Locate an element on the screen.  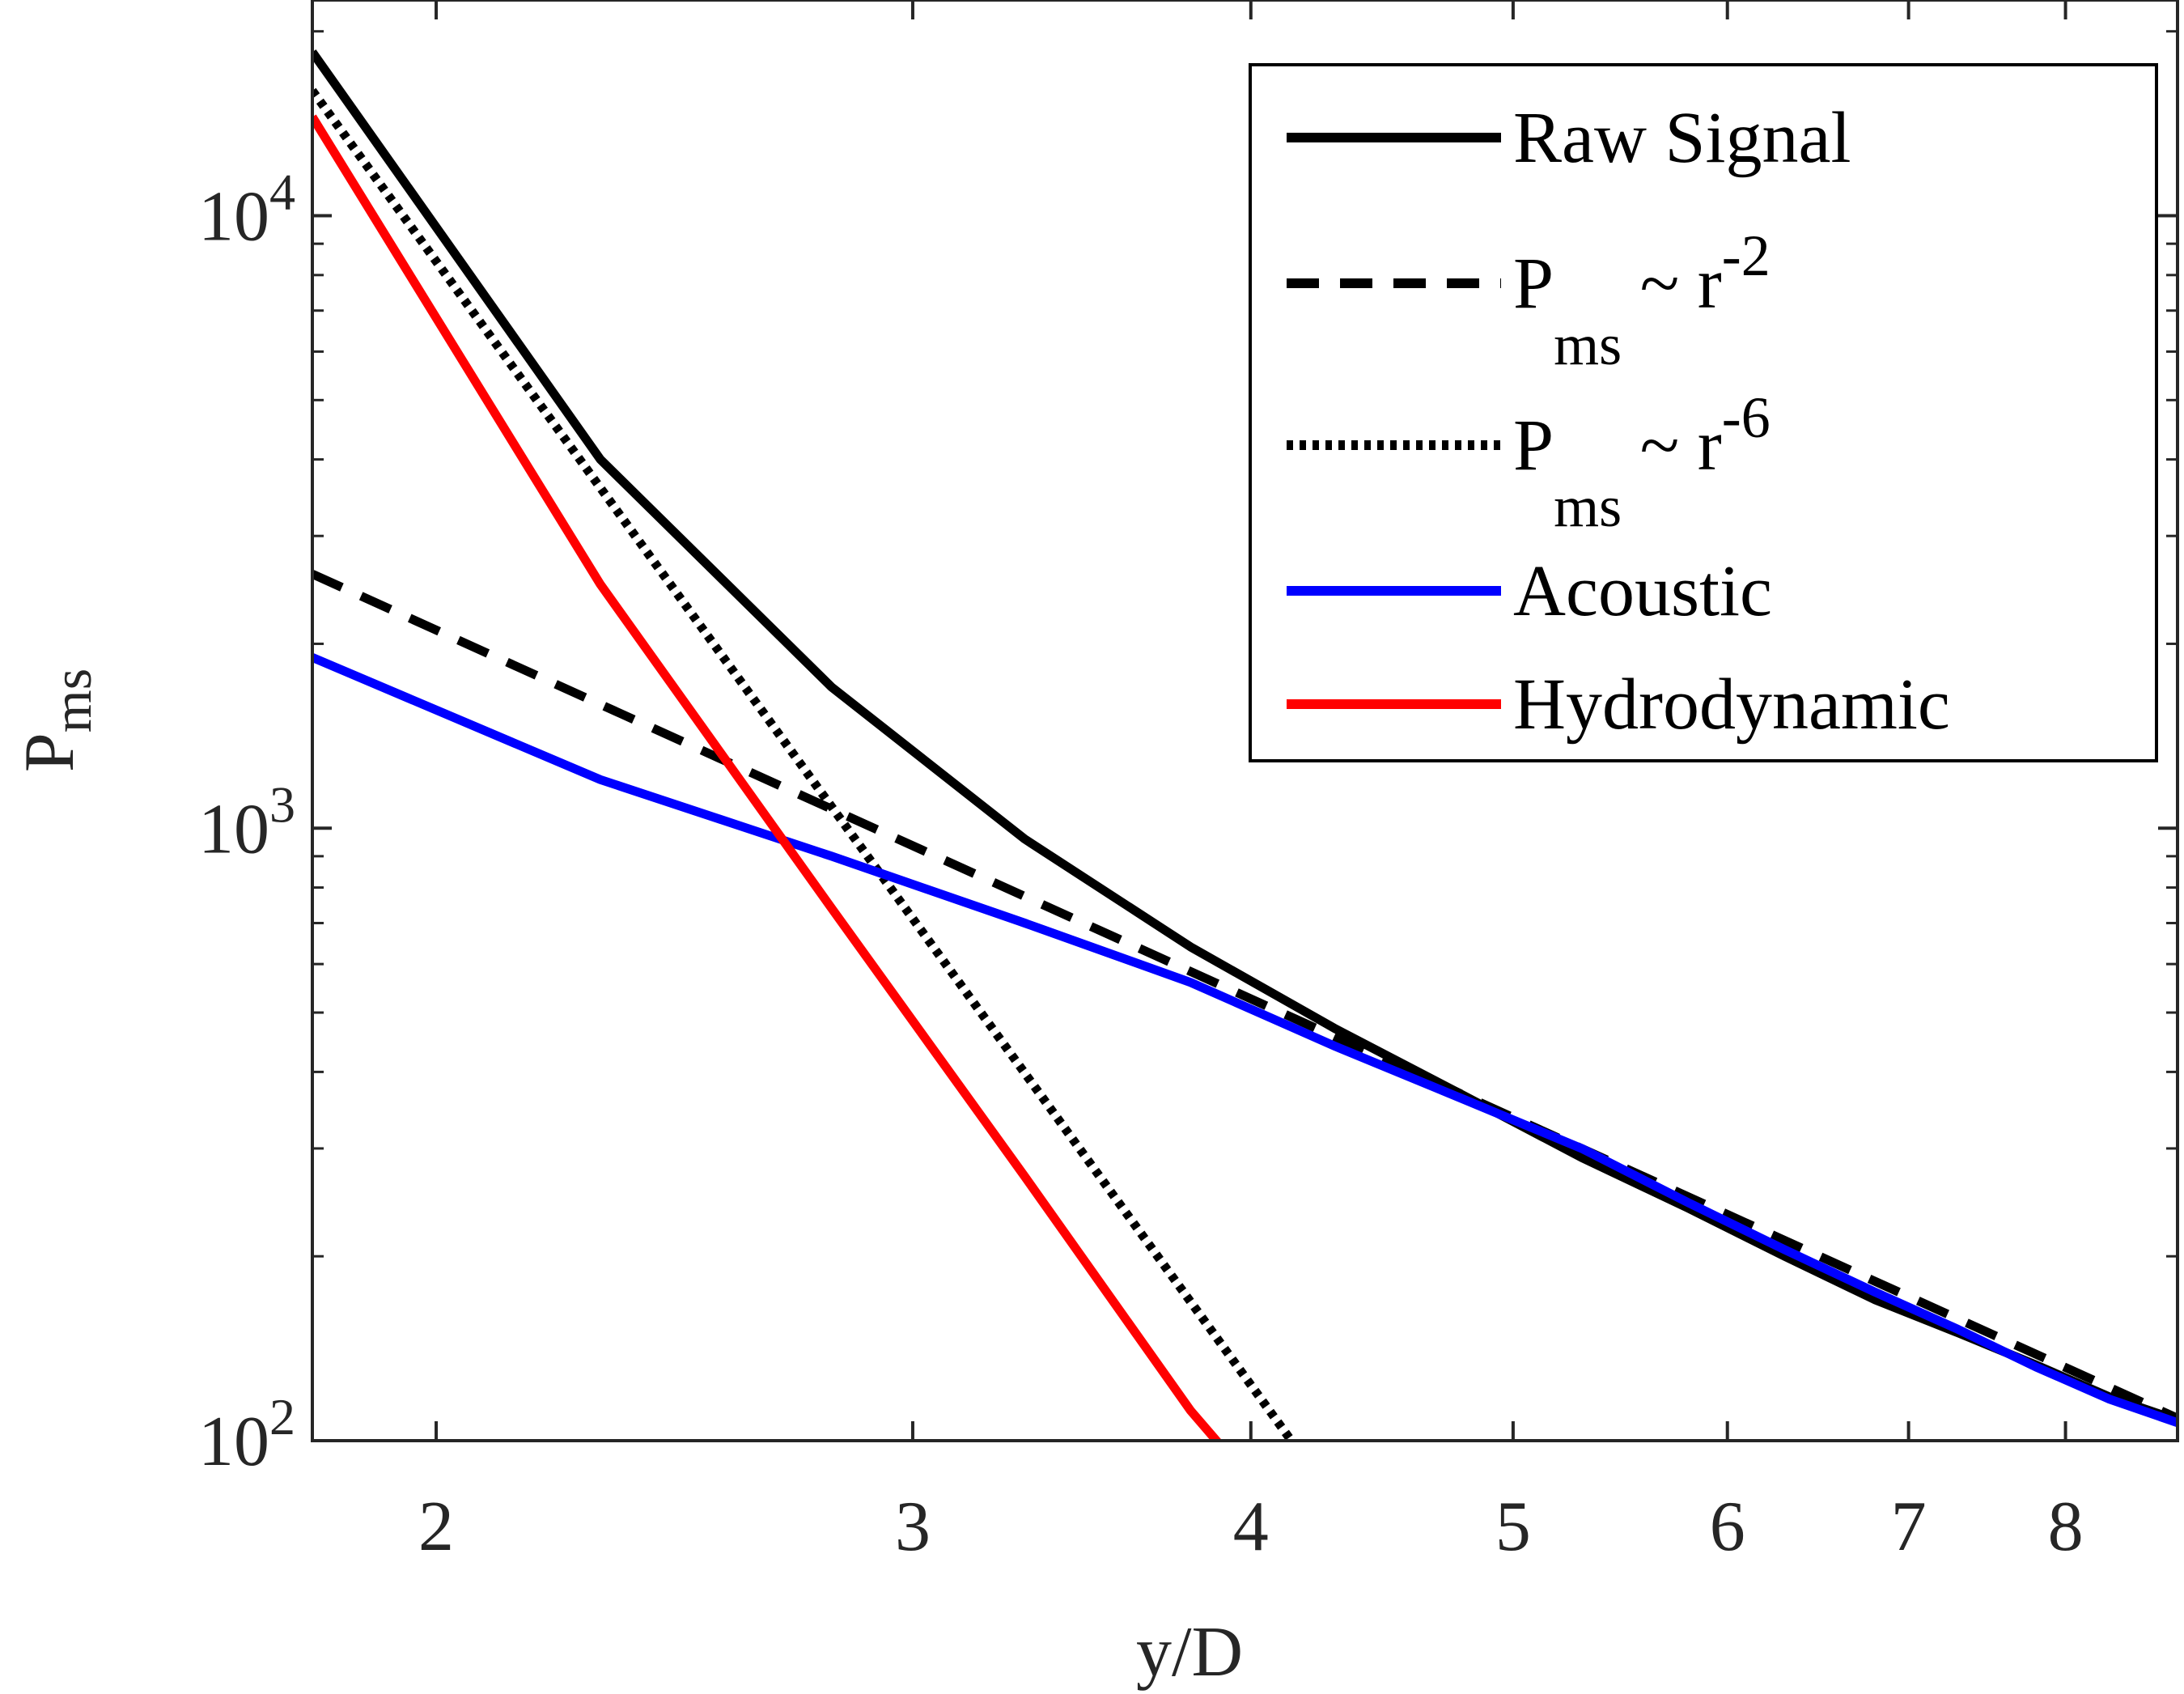
y-tick-label: 10³ is located at coordinates (247, 821).